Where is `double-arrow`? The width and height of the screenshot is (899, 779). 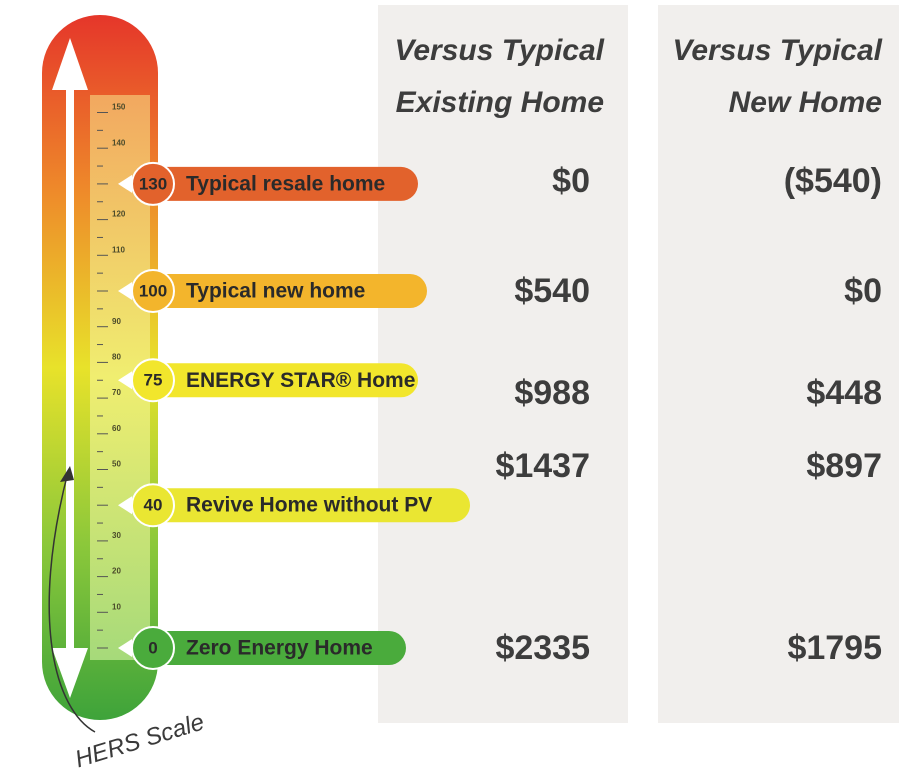
double-arrow is located at coordinates (70, 368).